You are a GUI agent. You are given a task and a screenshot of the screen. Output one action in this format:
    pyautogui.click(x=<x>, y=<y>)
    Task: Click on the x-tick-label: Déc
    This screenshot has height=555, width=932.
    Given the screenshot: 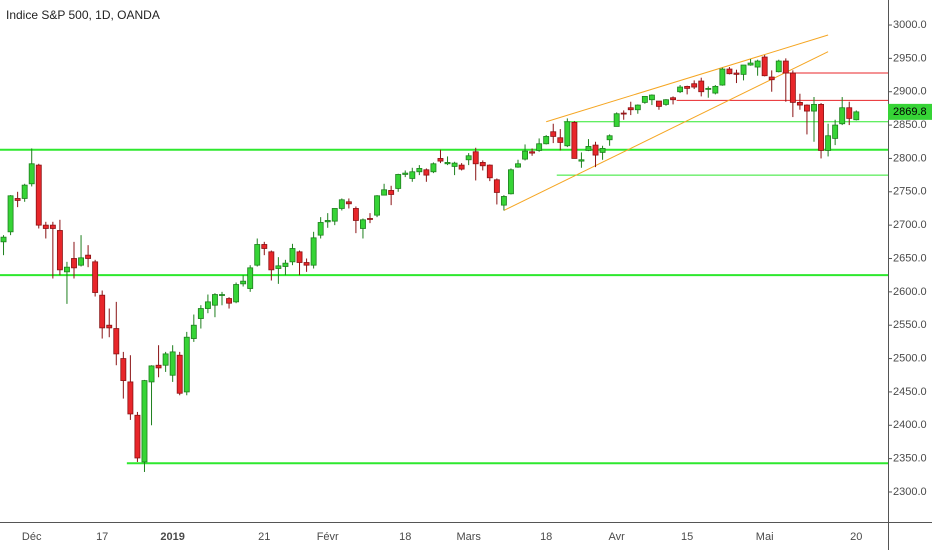 What is the action you would take?
    pyautogui.click(x=32, y=537)
    